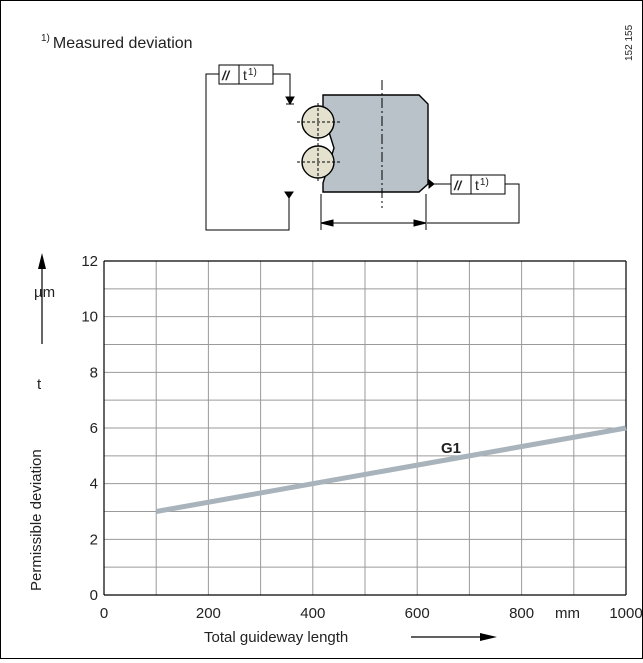 The image size is (643, 663). What do you see at coordinates (89, 261) in the screenshot?
I see `y-tick-label: 12` at bounding box center [89, 261].